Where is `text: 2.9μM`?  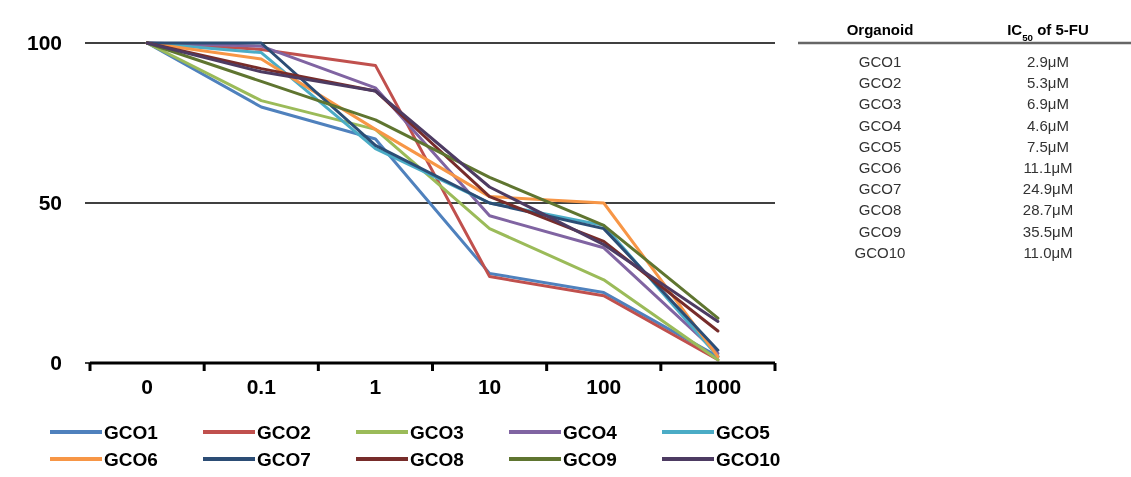 text: 2.9μM is located at coordinates (1048, 61).